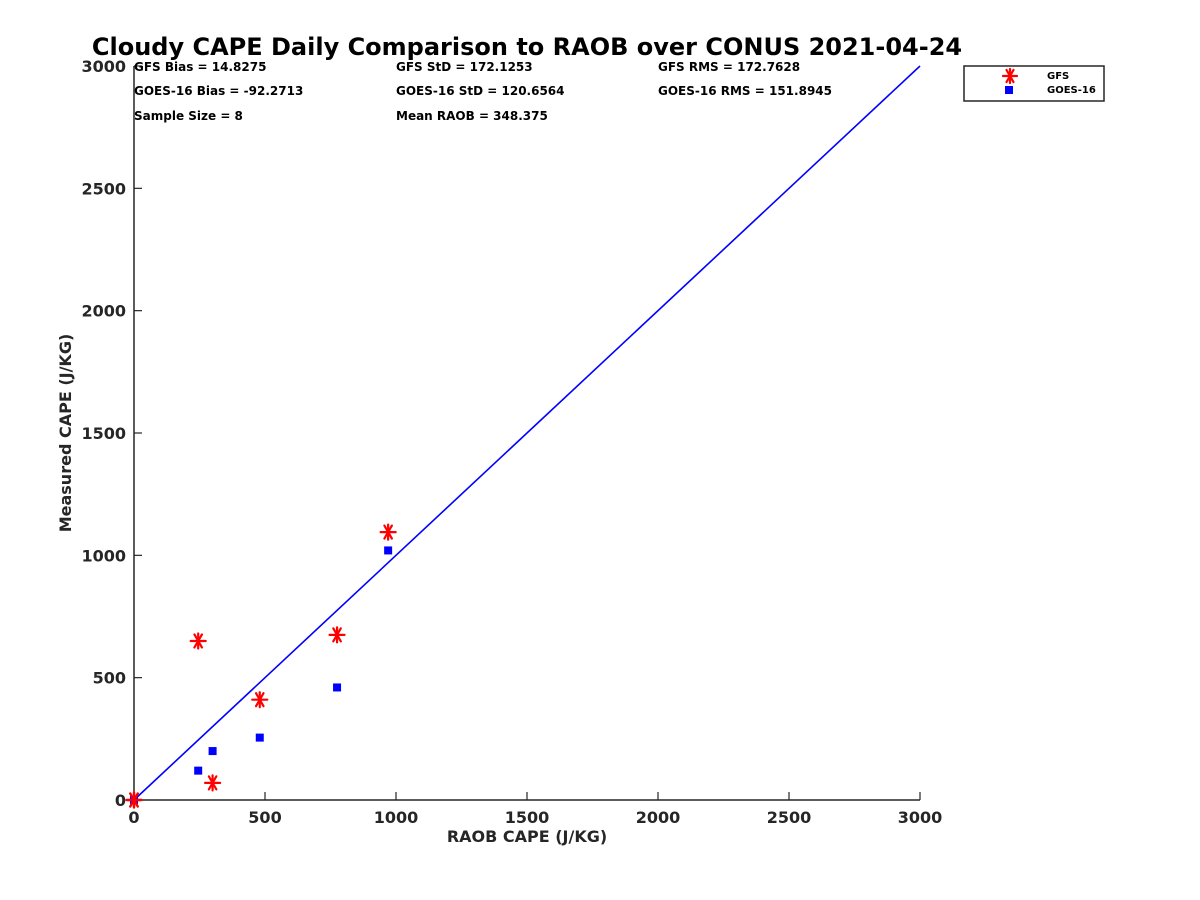  I want to click on legend: GFS GOES-16, so click(1034, 83).